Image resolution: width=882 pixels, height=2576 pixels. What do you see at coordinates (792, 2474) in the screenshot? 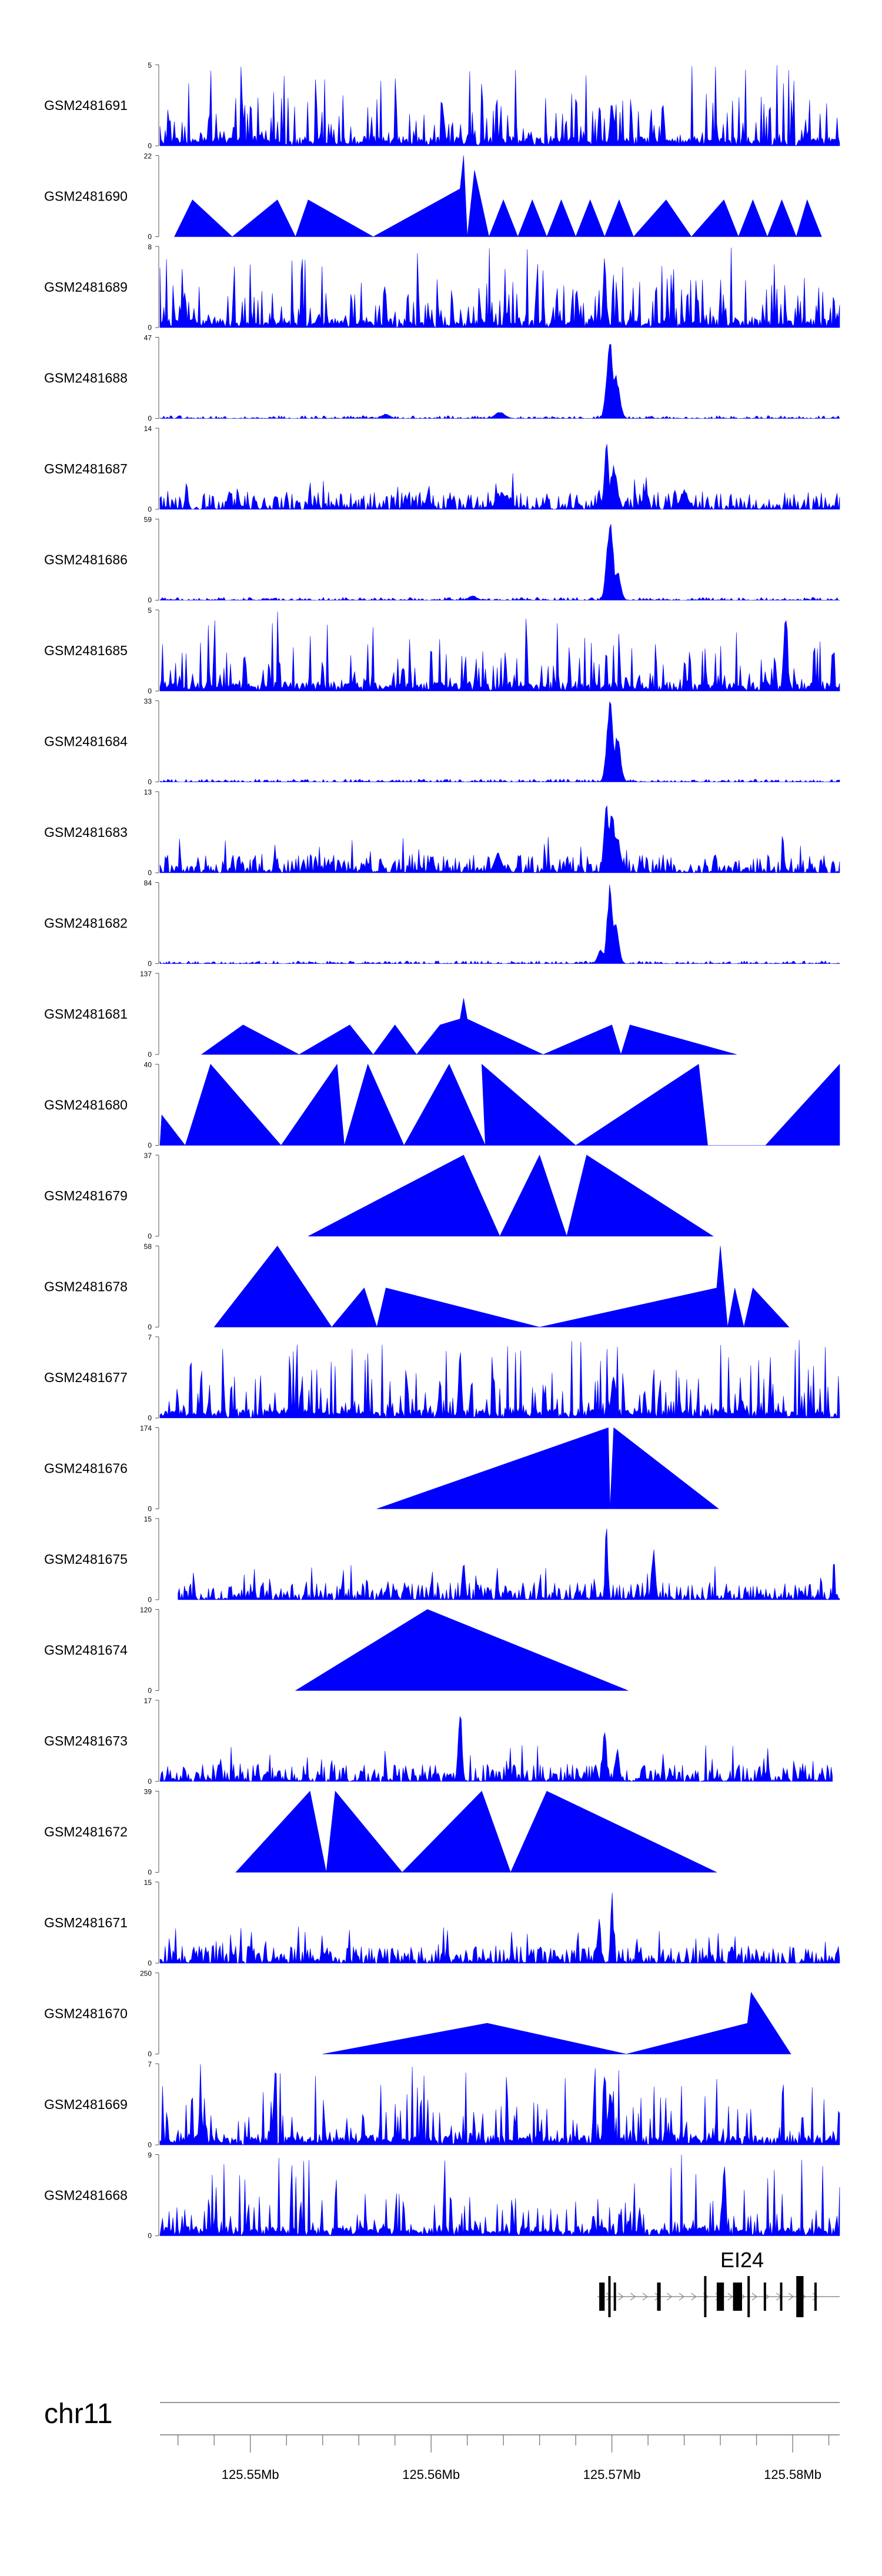
I see `genome-axis-tick-label: 125.58Mb` at bounding box center [792, 2474].